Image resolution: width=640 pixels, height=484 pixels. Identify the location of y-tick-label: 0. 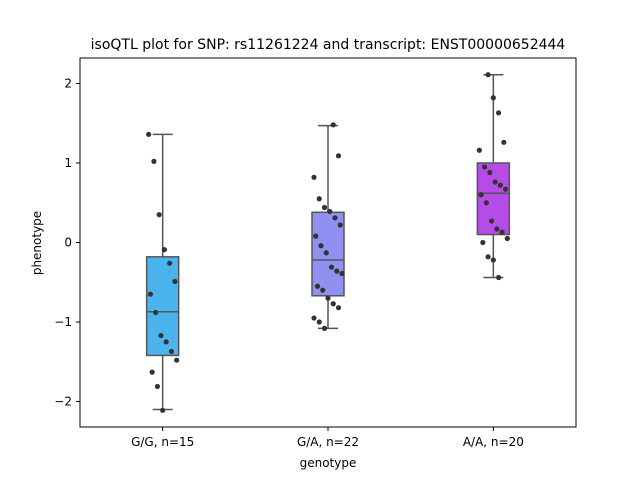
(68, 243).